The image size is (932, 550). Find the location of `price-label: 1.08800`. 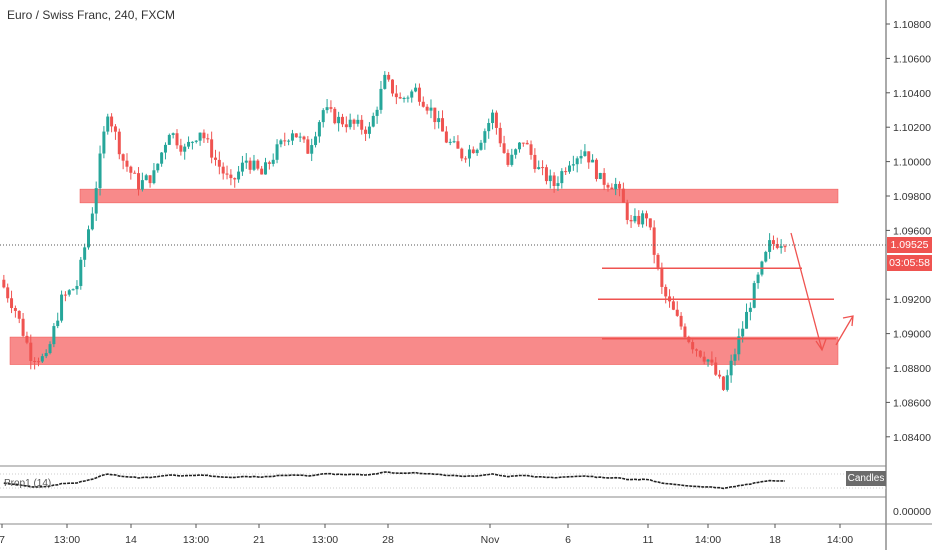

price-label: 1.08800 is located at coordinates (912, 369).